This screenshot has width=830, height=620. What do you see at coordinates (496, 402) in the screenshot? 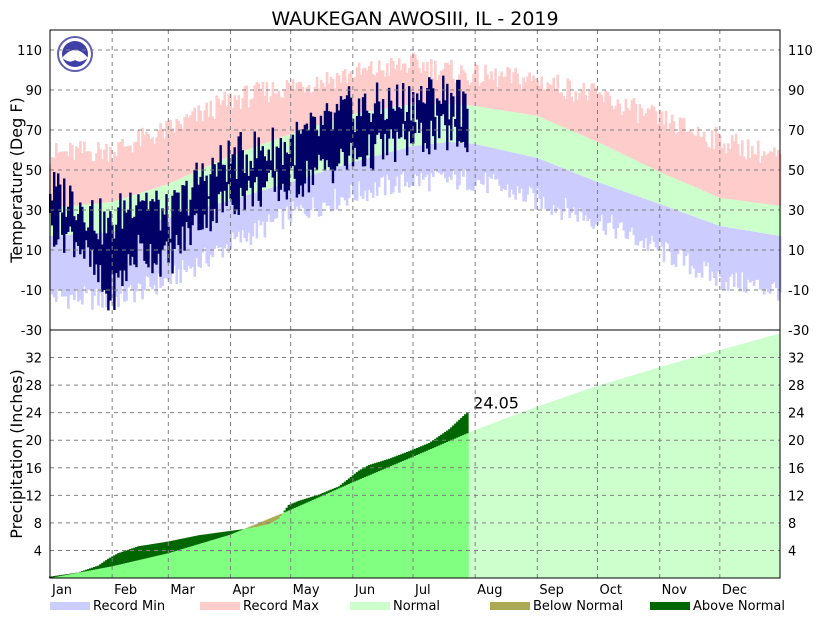
I see `precip-total-label: 24.05` at bounding box center [496, 402].